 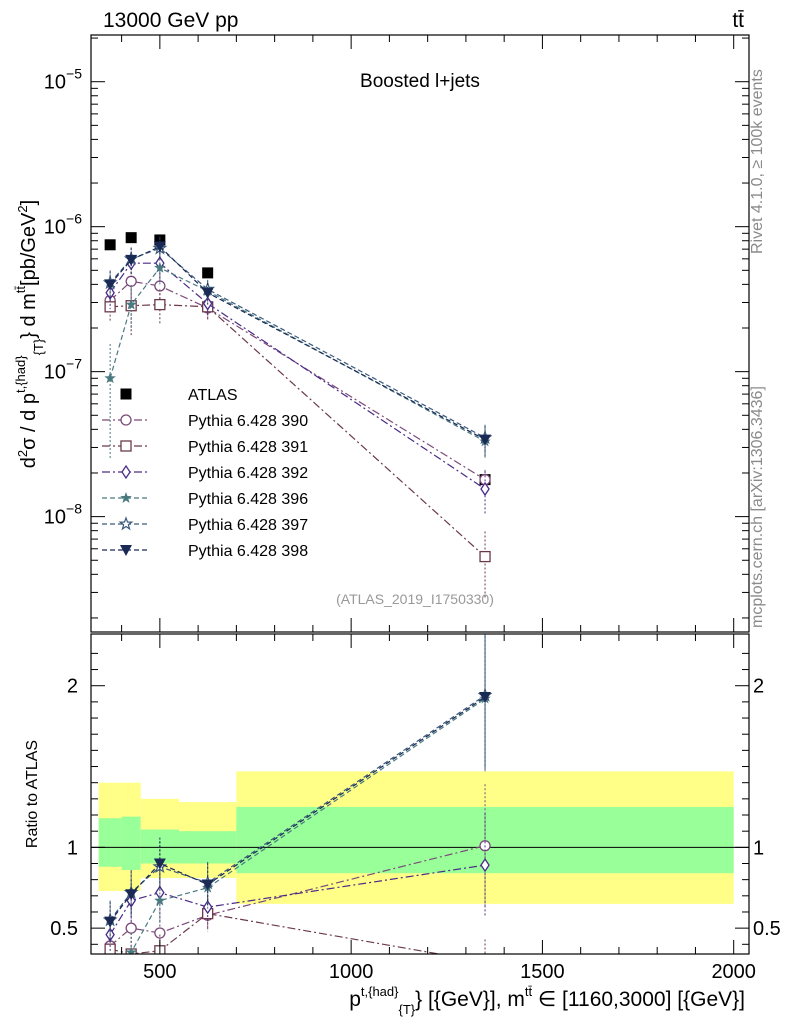 What do you see at coordinates (63, 225) in the screenshot?
I see `y-tick-label: 10⁻⁶` at bounding box center [63, 225].